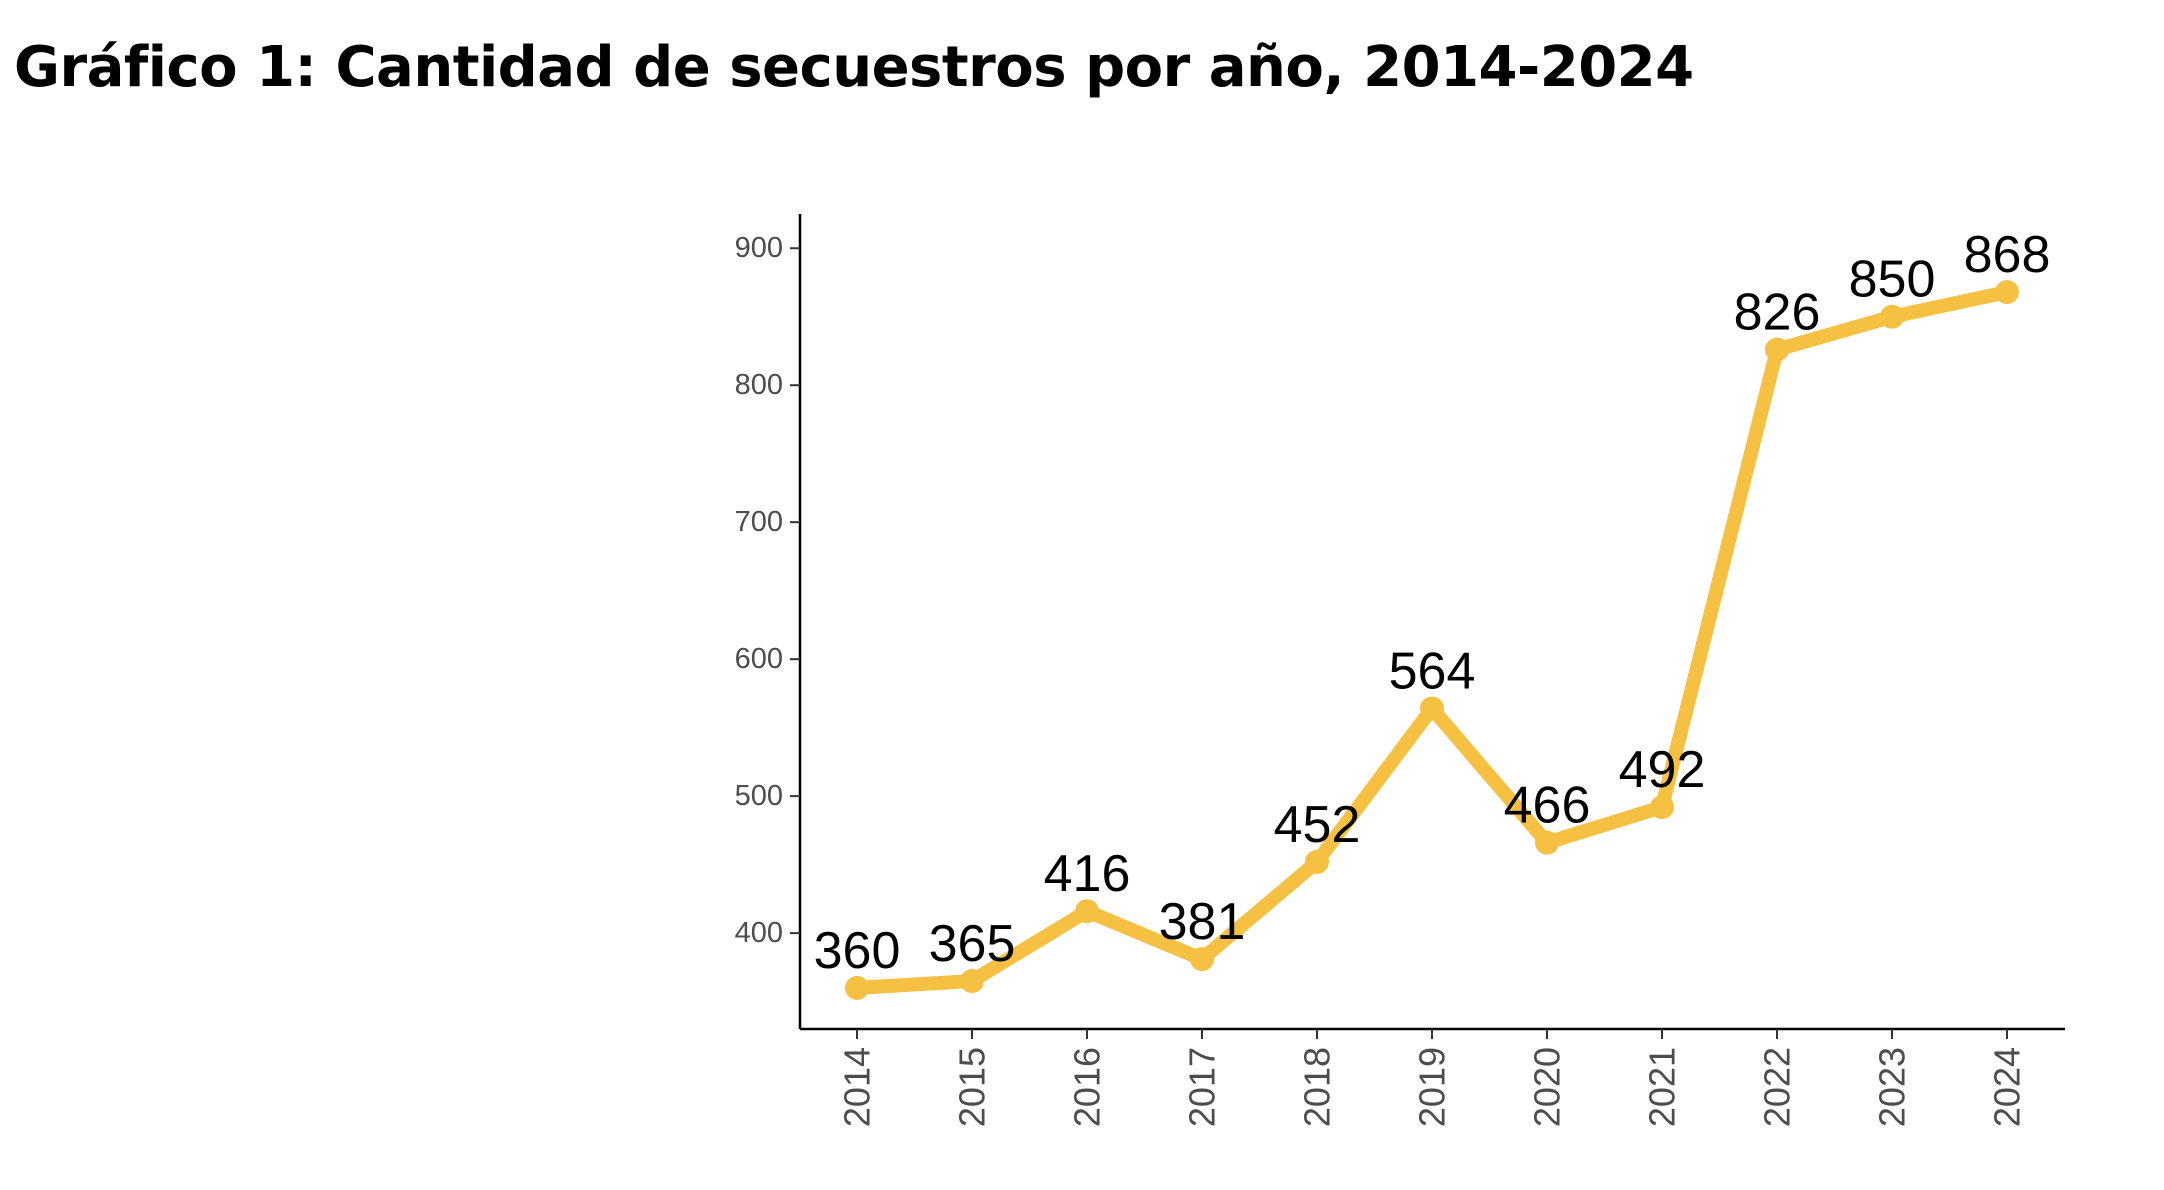  I want to click on x-tick-label: 2014, so click(857, 1087).